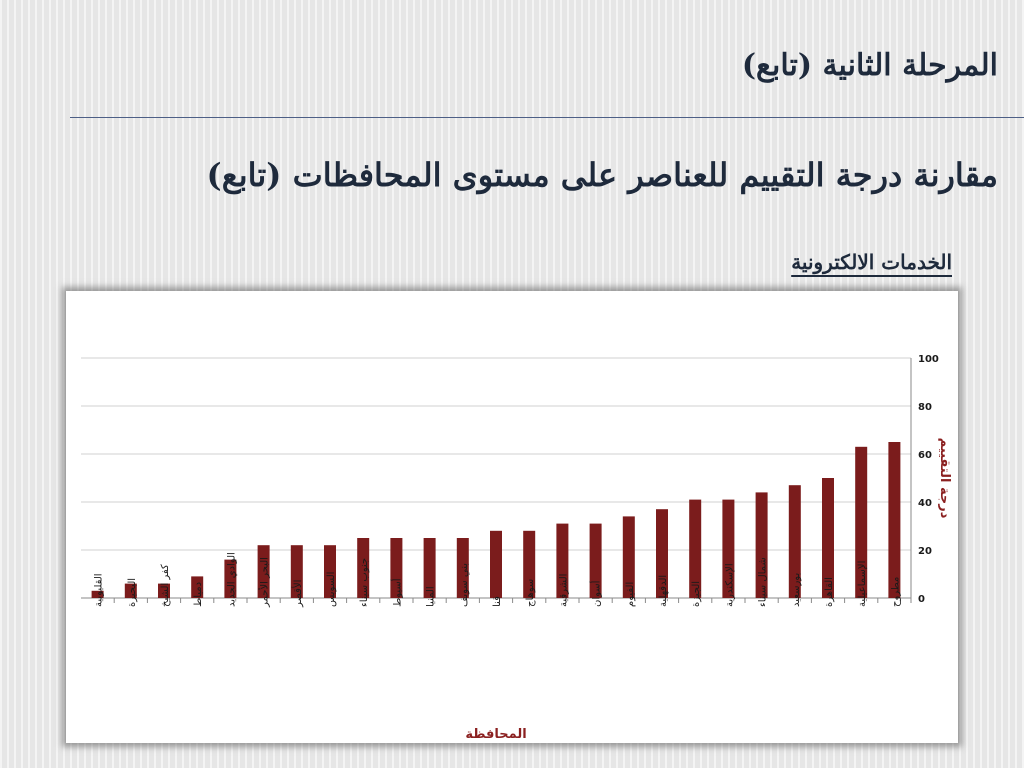 The width and height of the screenshot is (1024, 768). Describe the element at coordinates (331, 589) in the screenshot. I see `category-label: السويس` at that location.